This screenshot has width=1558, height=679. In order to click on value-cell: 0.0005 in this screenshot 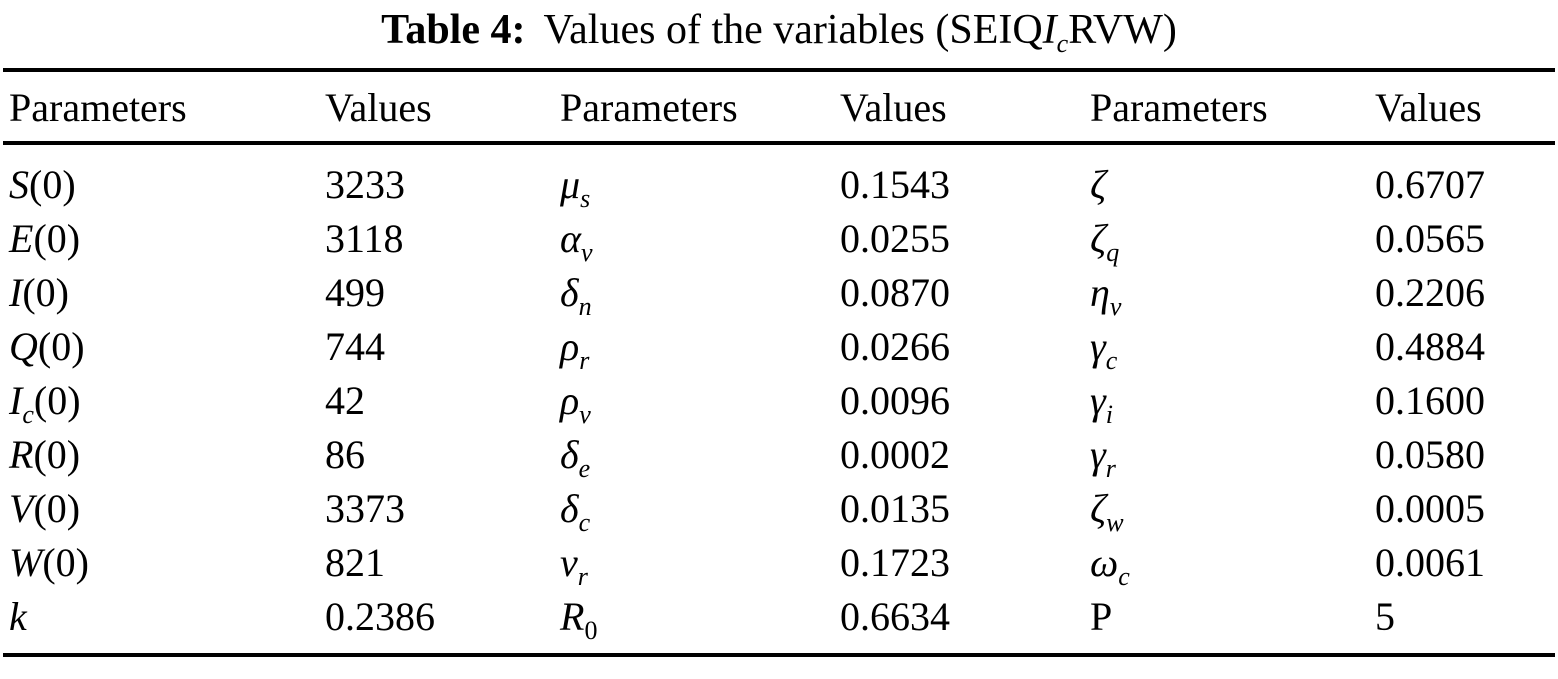, I will do `click(1430, 508)`.